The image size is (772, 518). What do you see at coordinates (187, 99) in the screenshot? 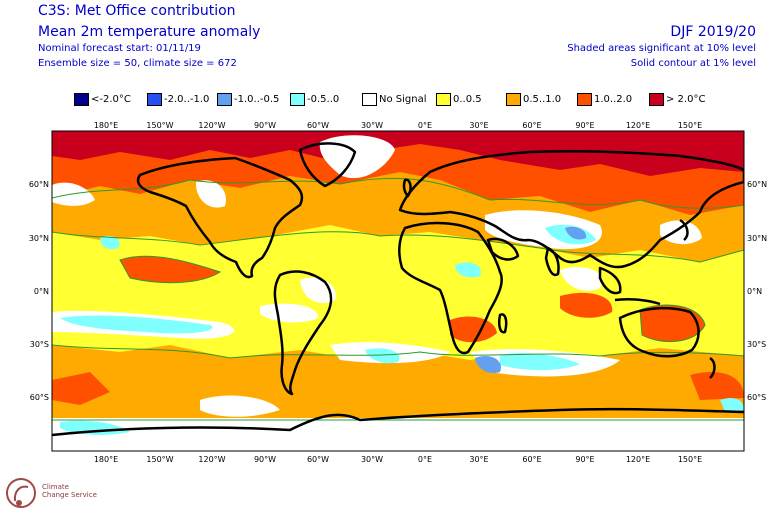
I see `legend-label: -2.0..-1.0` at bounding box center [187, 99].